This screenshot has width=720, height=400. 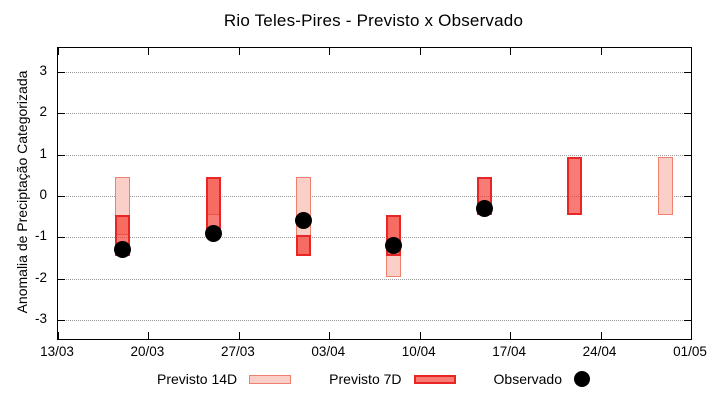 I want to click on y-axis-tick-label: -3, so click(x=40, y=319).